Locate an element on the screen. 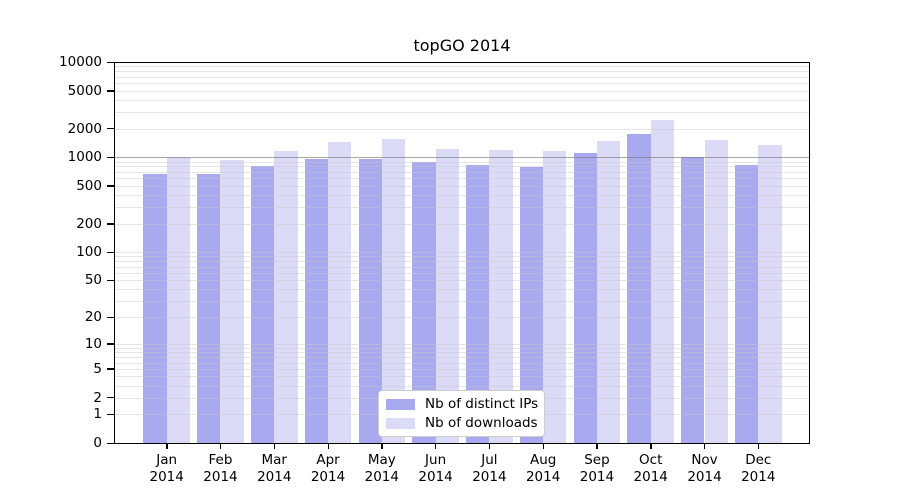 Image resolution: width=900 pixels, height=500 pixels. bar-distinct-ips-may is located at coordinates (370, 301).